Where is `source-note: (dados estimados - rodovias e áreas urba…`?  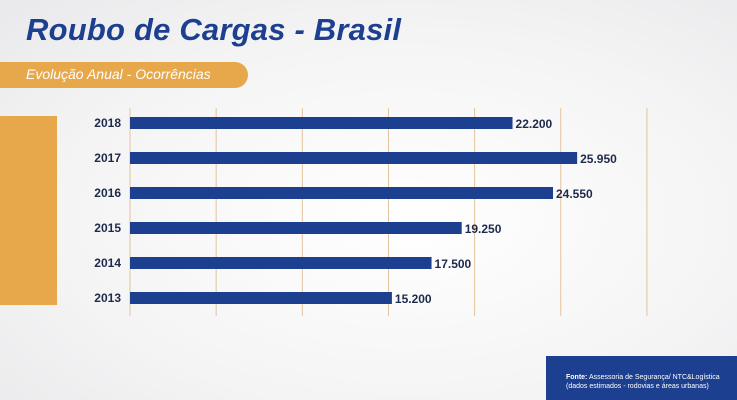 source-note: (dados estimados - rodovias e áreas urba… is located at coordinates (637, 386).